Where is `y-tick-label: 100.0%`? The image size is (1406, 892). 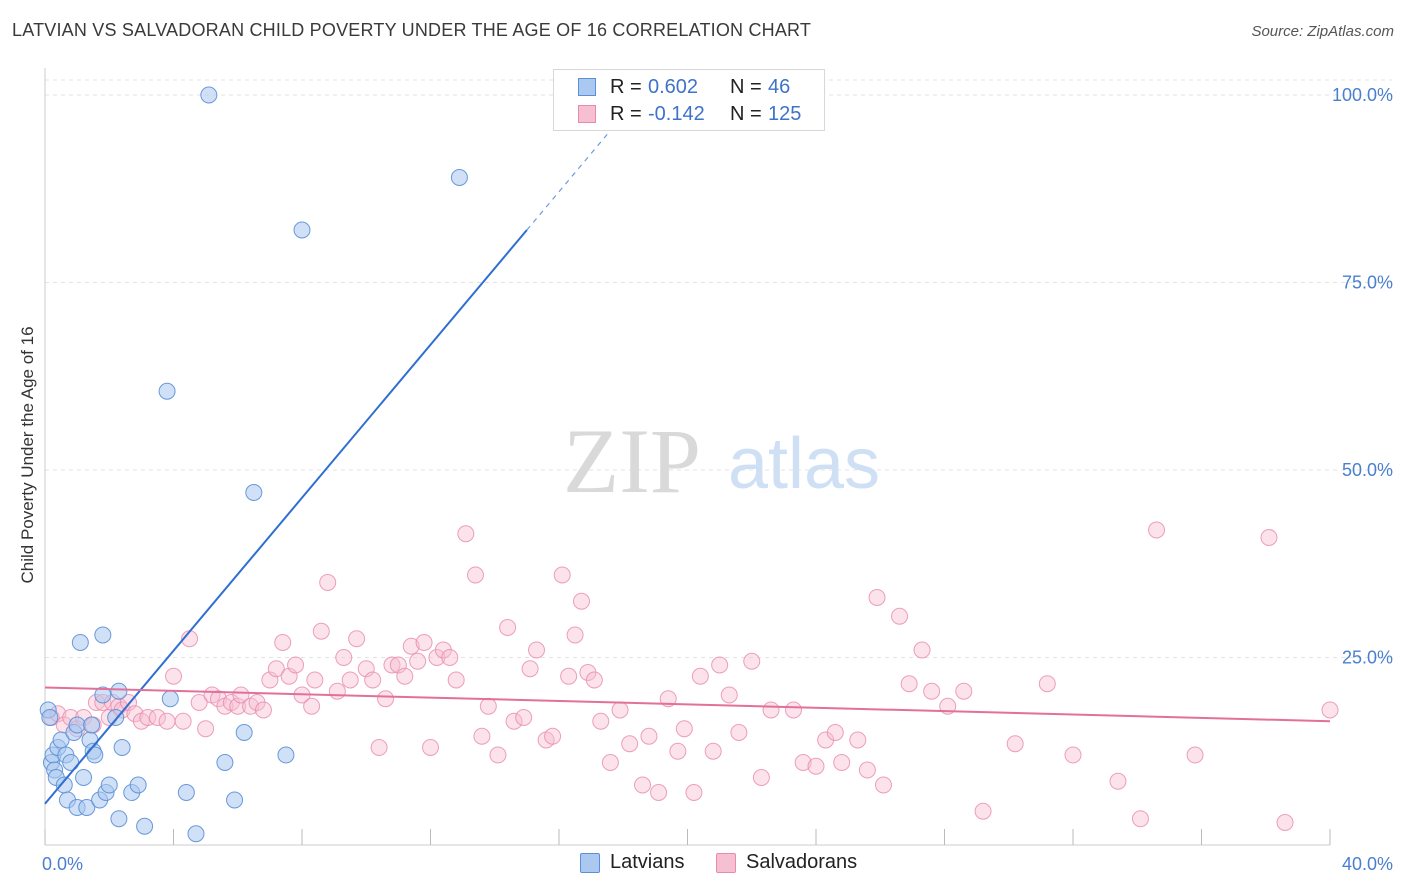
y-tick-label: 100.0% is located at coordinates (1362, 95).